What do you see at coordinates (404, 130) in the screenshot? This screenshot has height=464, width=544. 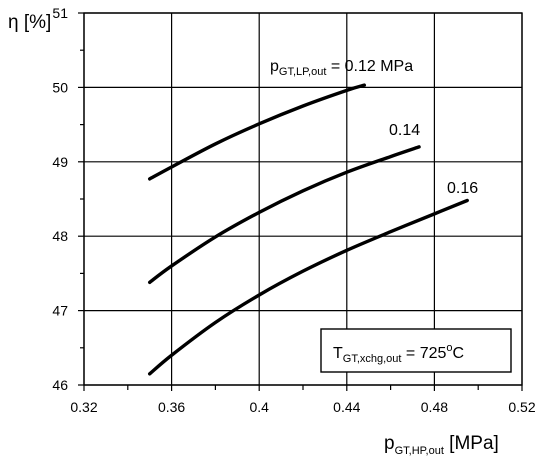 I see `series-label-0-14: 0.14` at bounding box center [404, 130].